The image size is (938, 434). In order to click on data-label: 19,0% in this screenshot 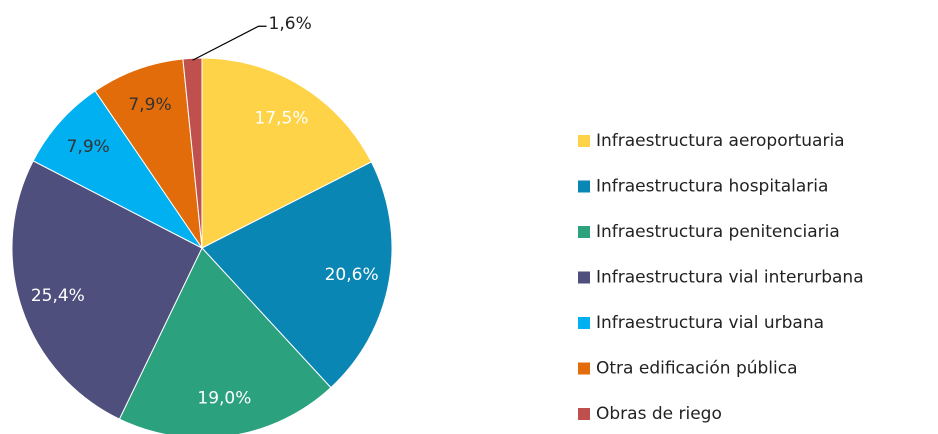, I will do `click(224, 398)`.